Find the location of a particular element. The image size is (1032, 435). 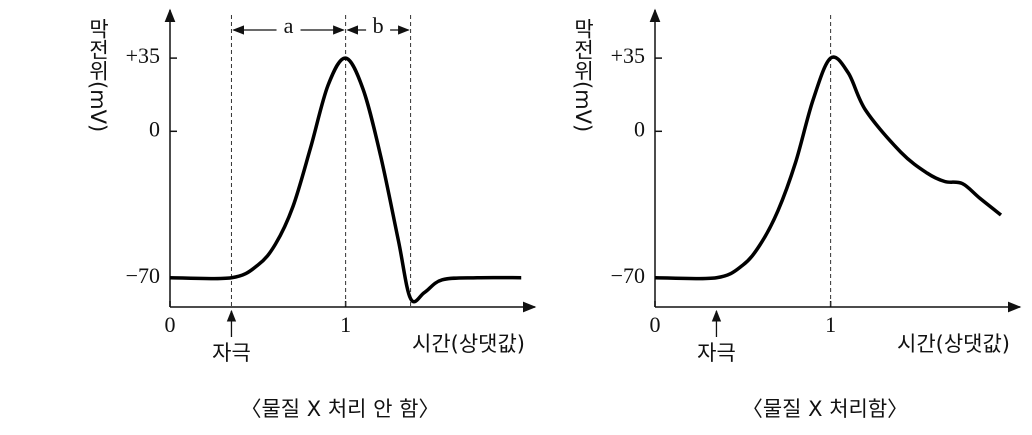

span-label: a is located at coordinates (289, 25).